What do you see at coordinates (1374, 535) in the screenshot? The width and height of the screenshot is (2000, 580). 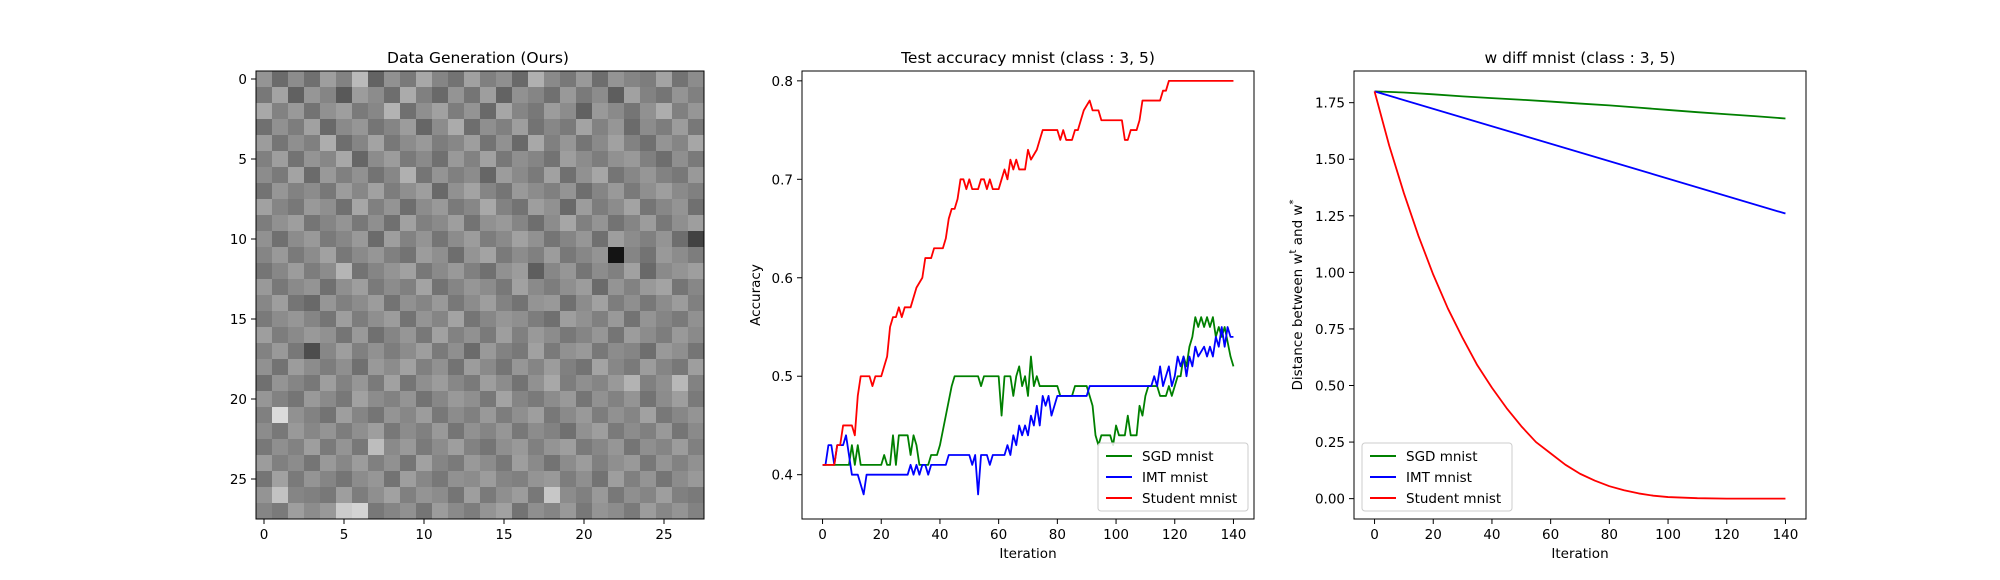 I see `wdiff-x-tick-label: 0` at bounding box center [1374, 535].